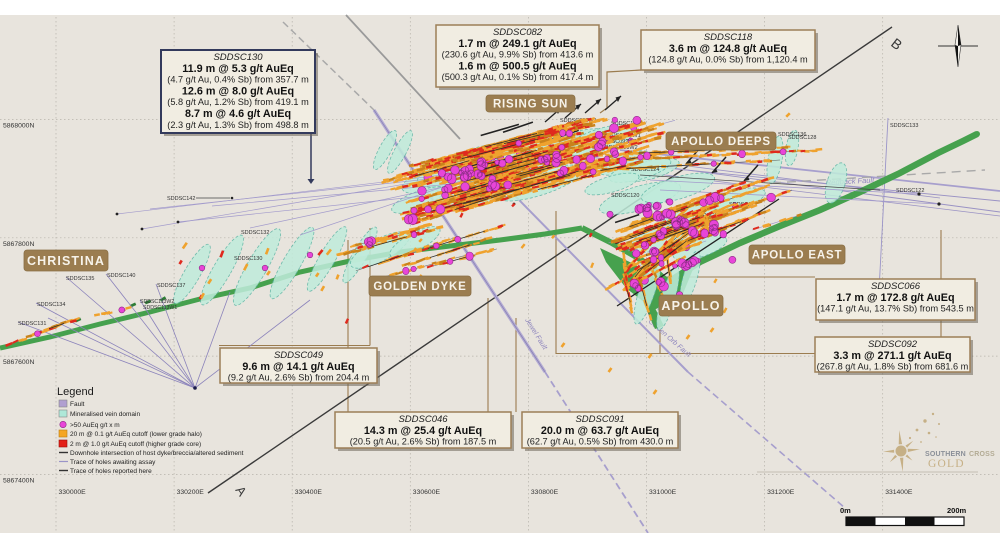 This screenshot has width=1000, height=533. I want to click on svg-text: SDDSC133, so click(904, 126).